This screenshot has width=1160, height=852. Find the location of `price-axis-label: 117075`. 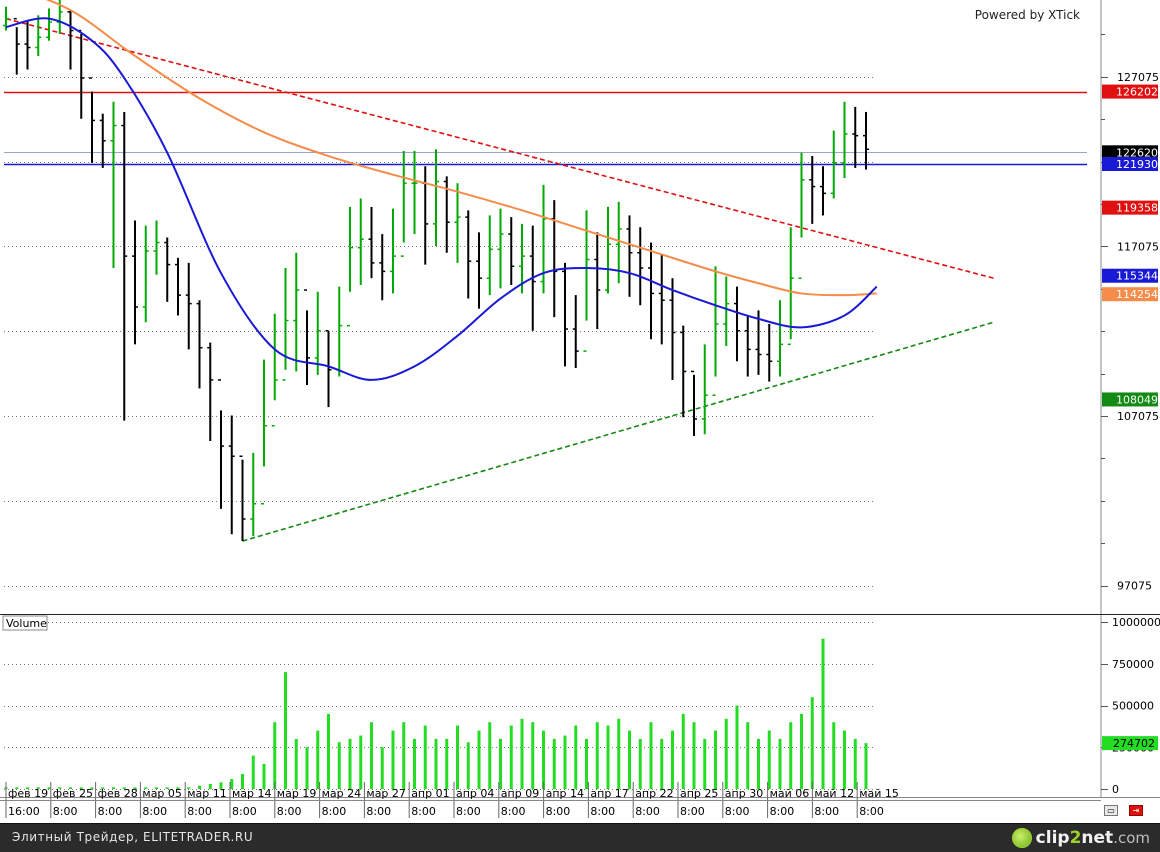

price-axis-label: 117075 is located at coordinates (1138, 246).